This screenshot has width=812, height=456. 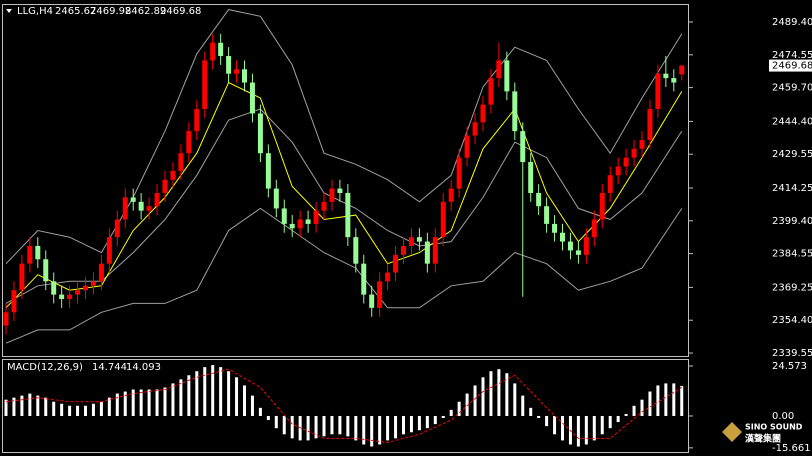 What do you see at coordinates (792, 188) in the screenshot?
I see `y-tick-label: 2414.25` at bounding box center [792, 188].